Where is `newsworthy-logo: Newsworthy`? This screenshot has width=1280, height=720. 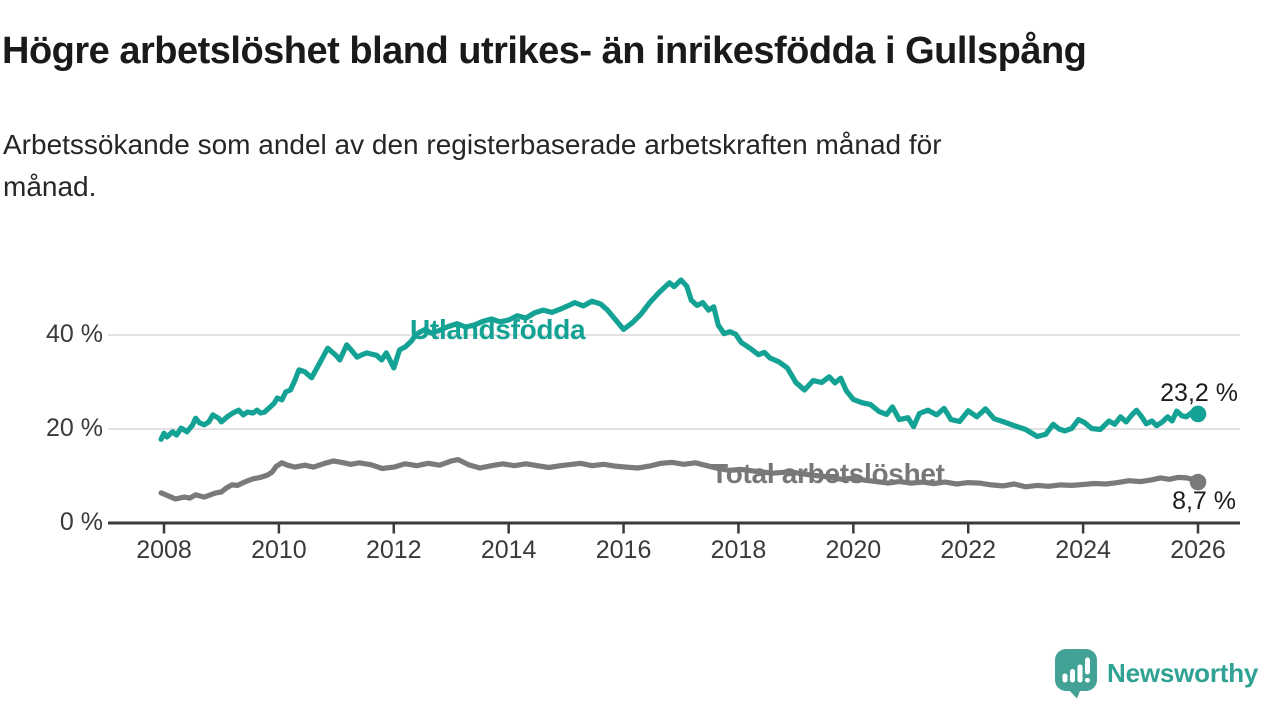
newsworthy-logo: Newsworthy is located at coordinates (1156, 673).